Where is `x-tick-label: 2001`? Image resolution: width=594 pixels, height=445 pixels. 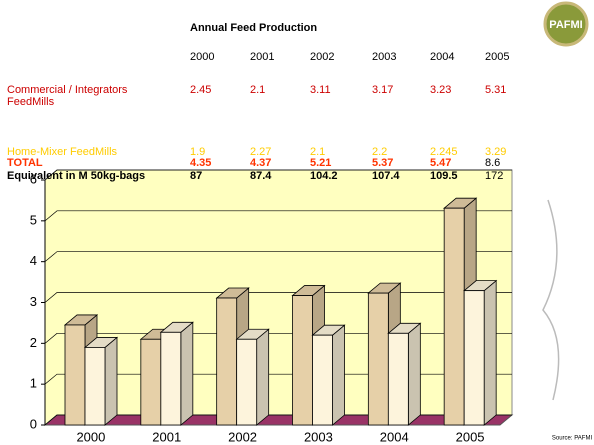 x-tick-label: 2001 is located at coordinates (166, 436).